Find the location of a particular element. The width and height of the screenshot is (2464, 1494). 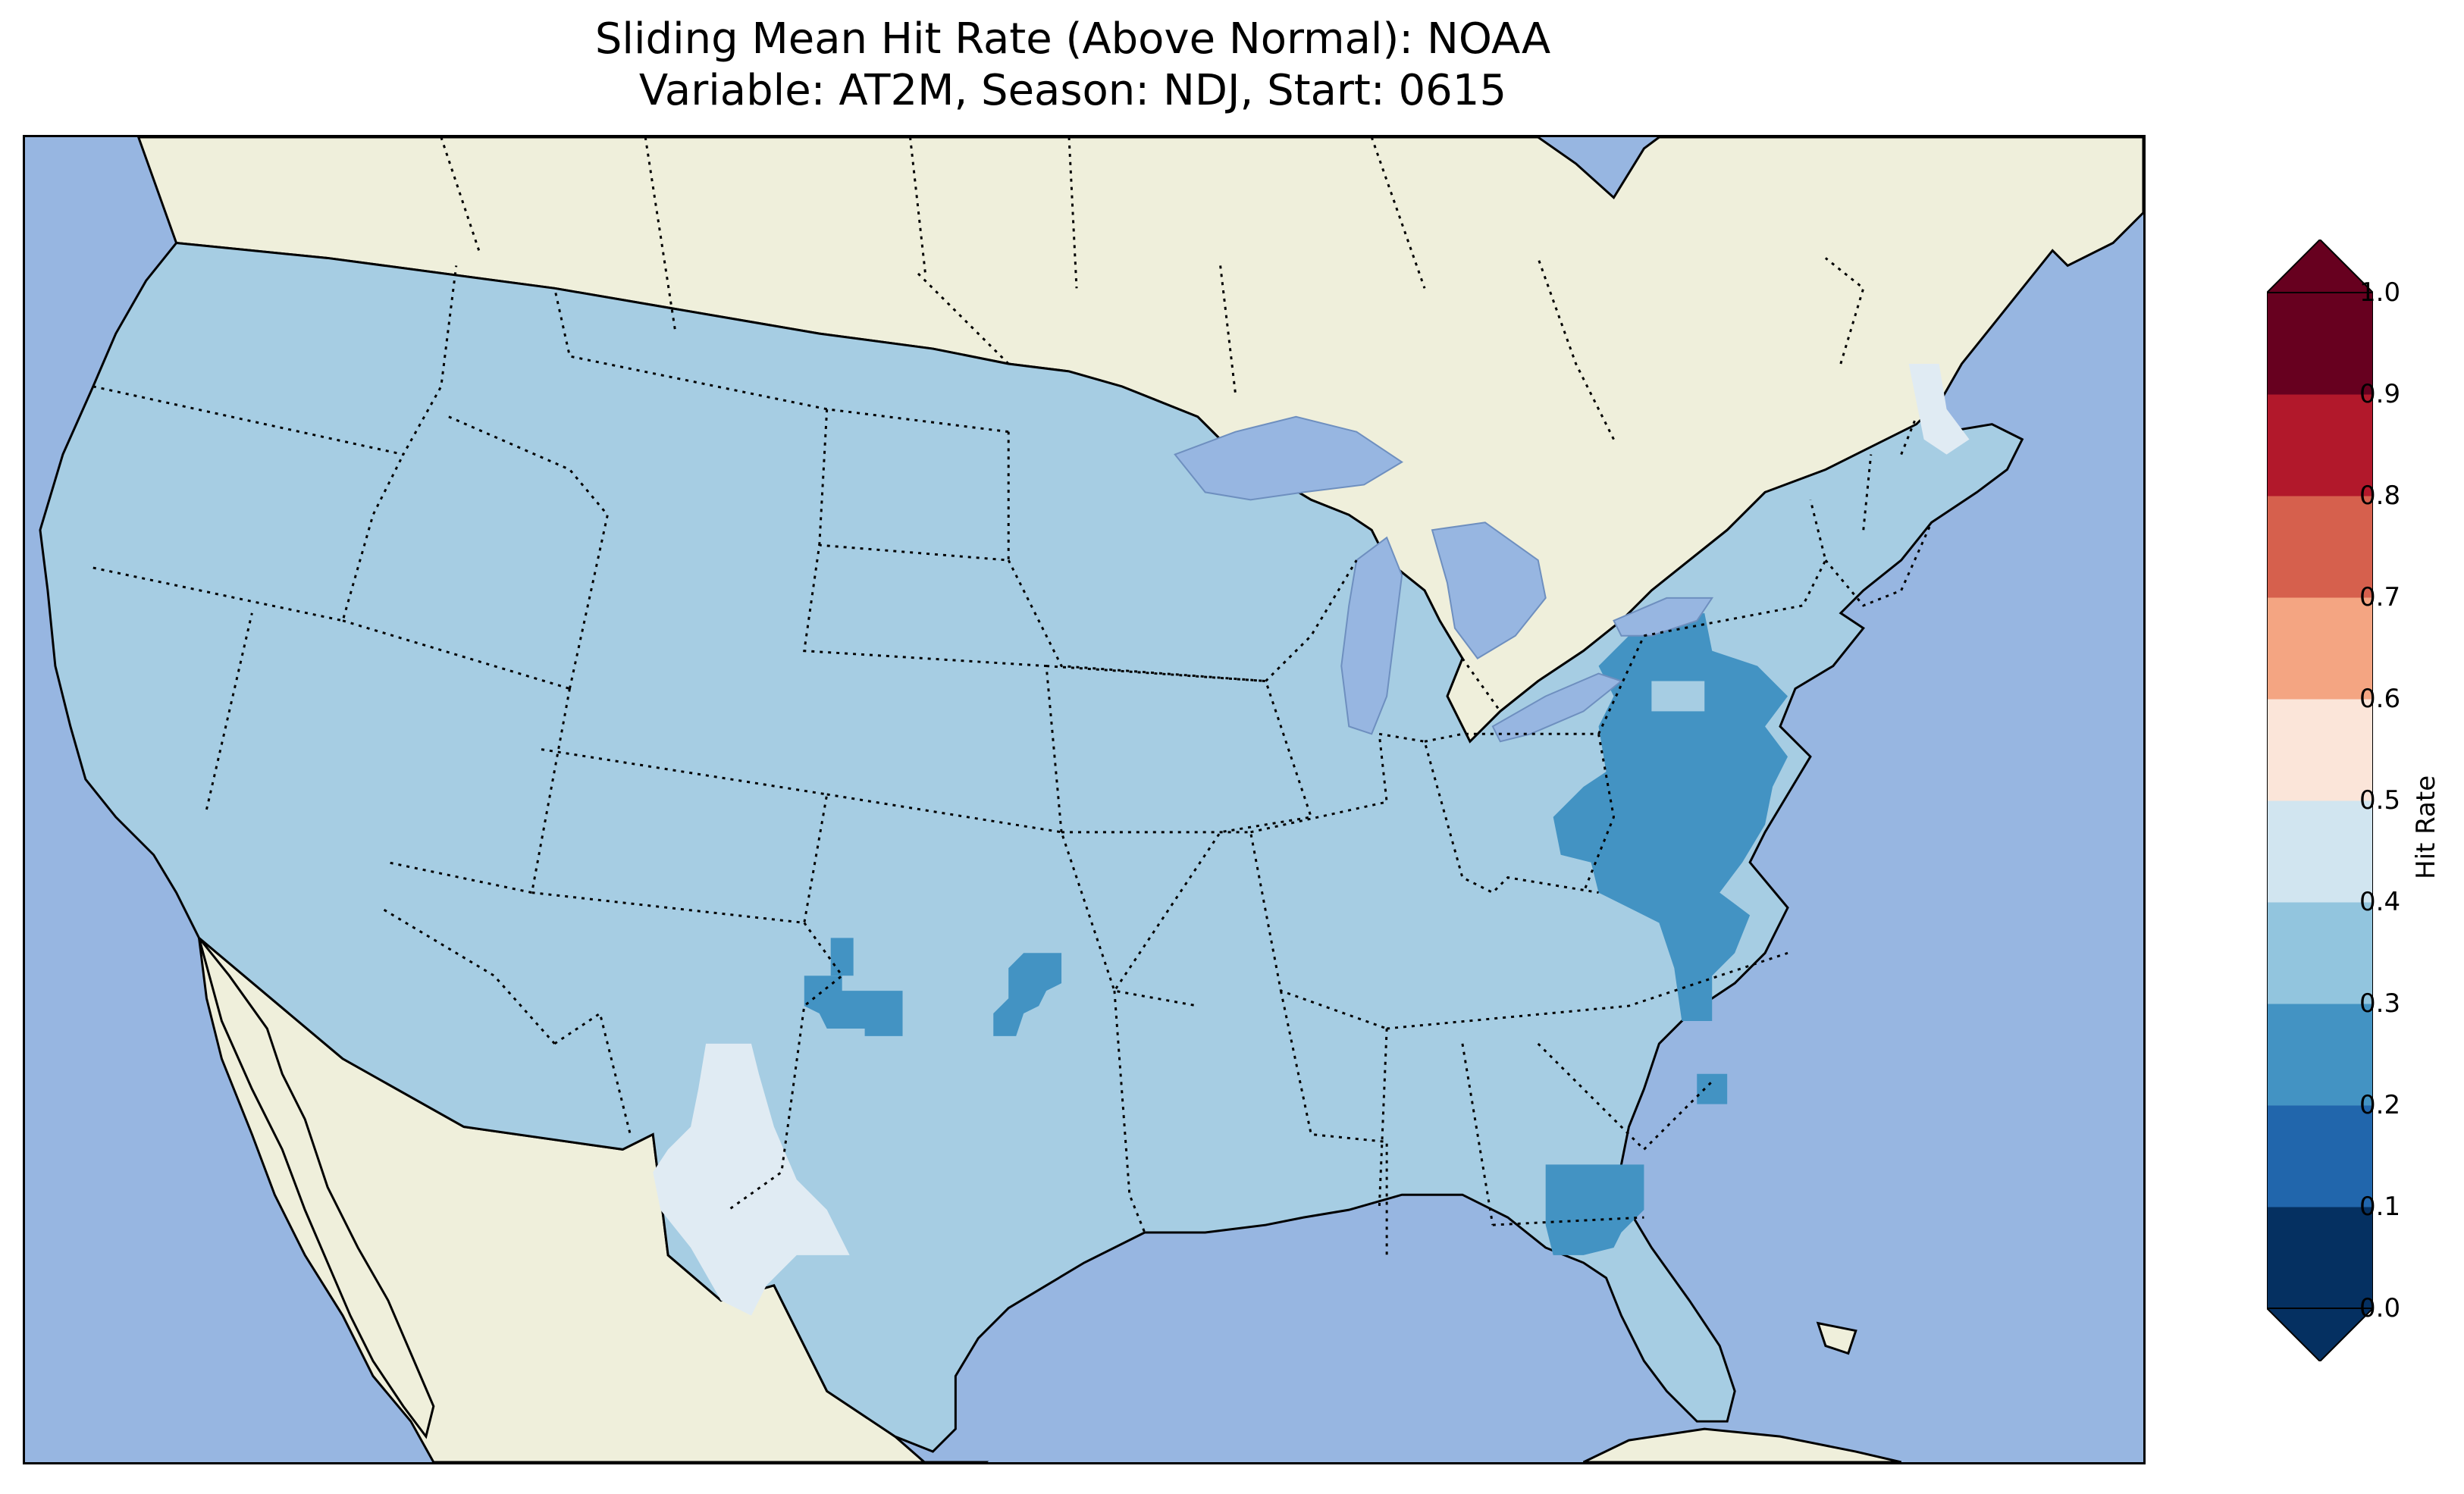

colorbar-outline is located at coordinates (2320, 800).